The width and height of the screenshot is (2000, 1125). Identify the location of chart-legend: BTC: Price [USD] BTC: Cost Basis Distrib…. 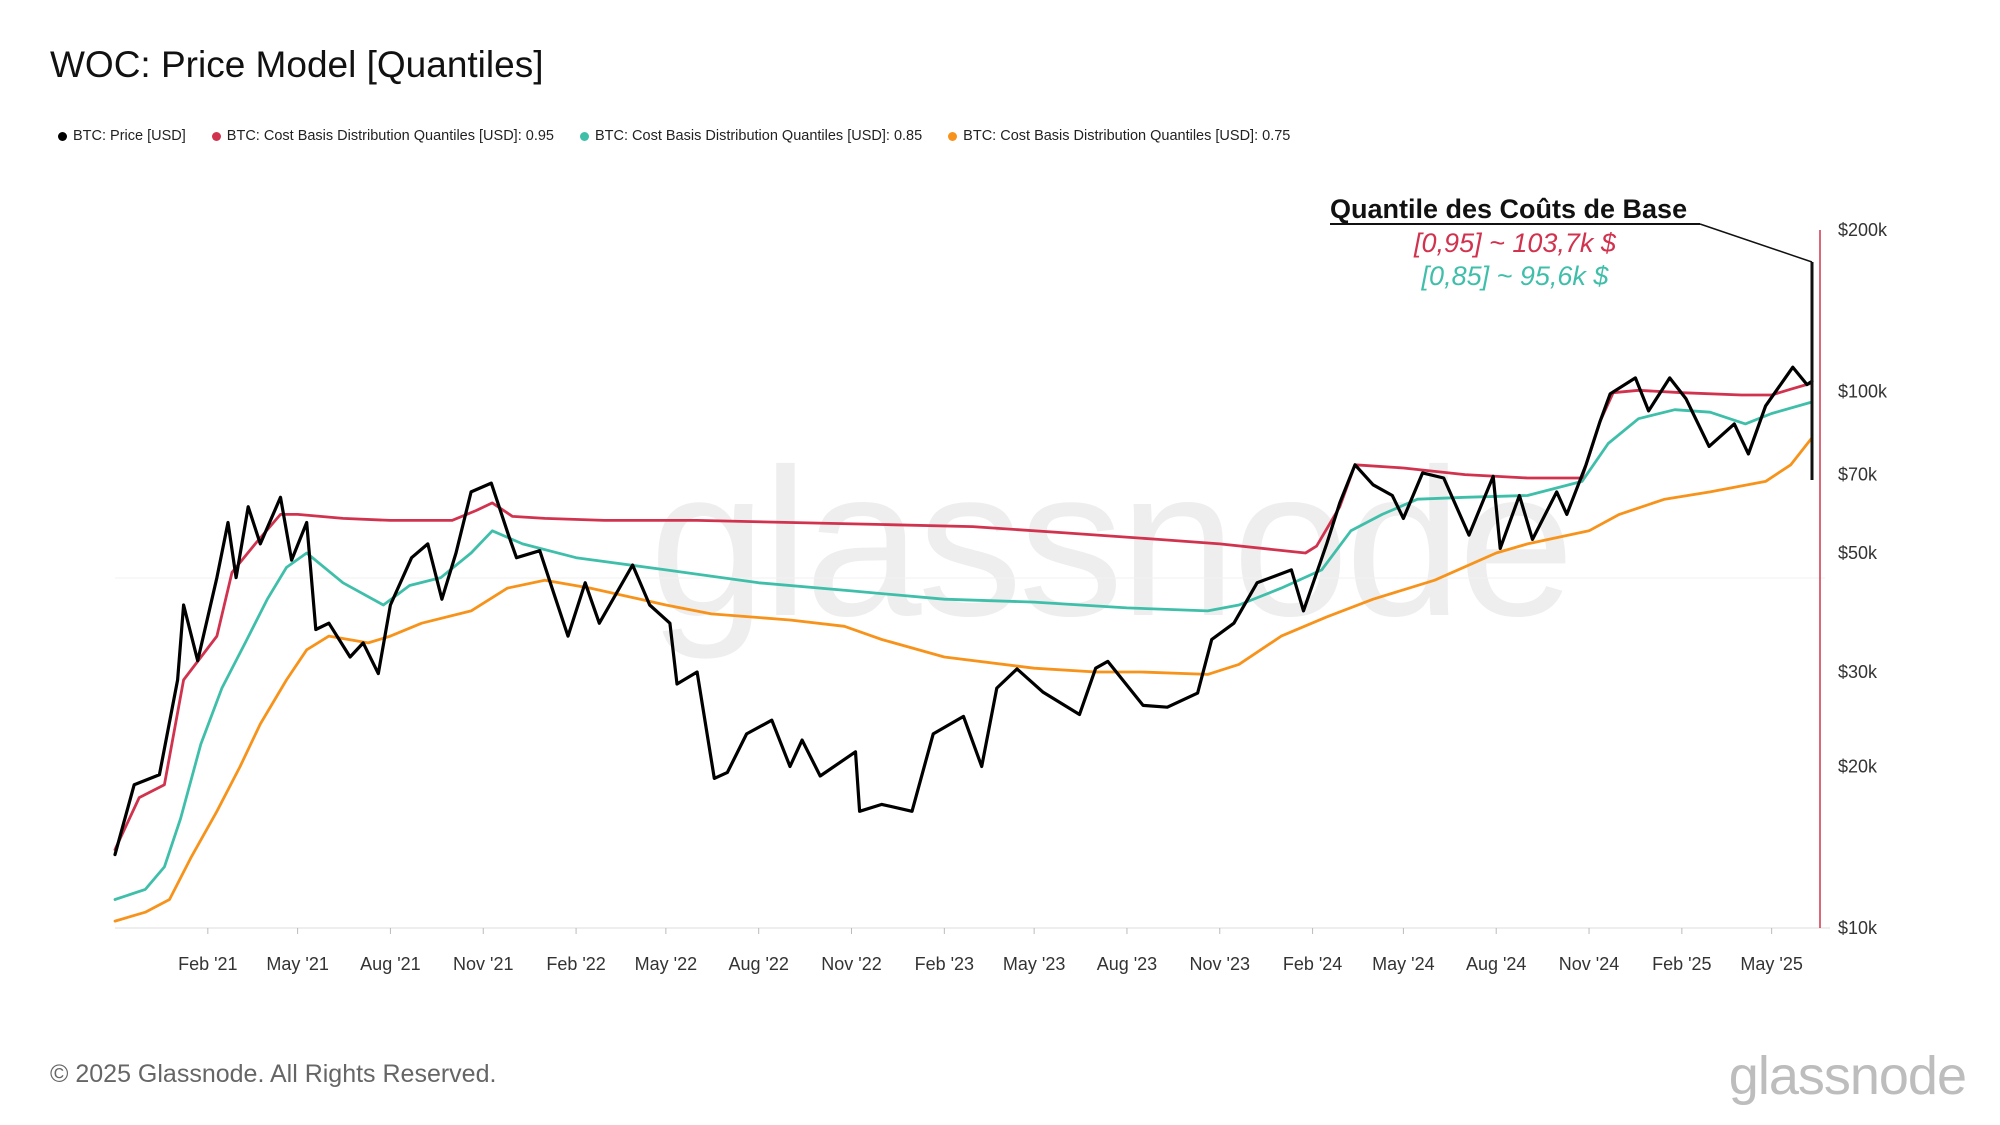
(674, 136).